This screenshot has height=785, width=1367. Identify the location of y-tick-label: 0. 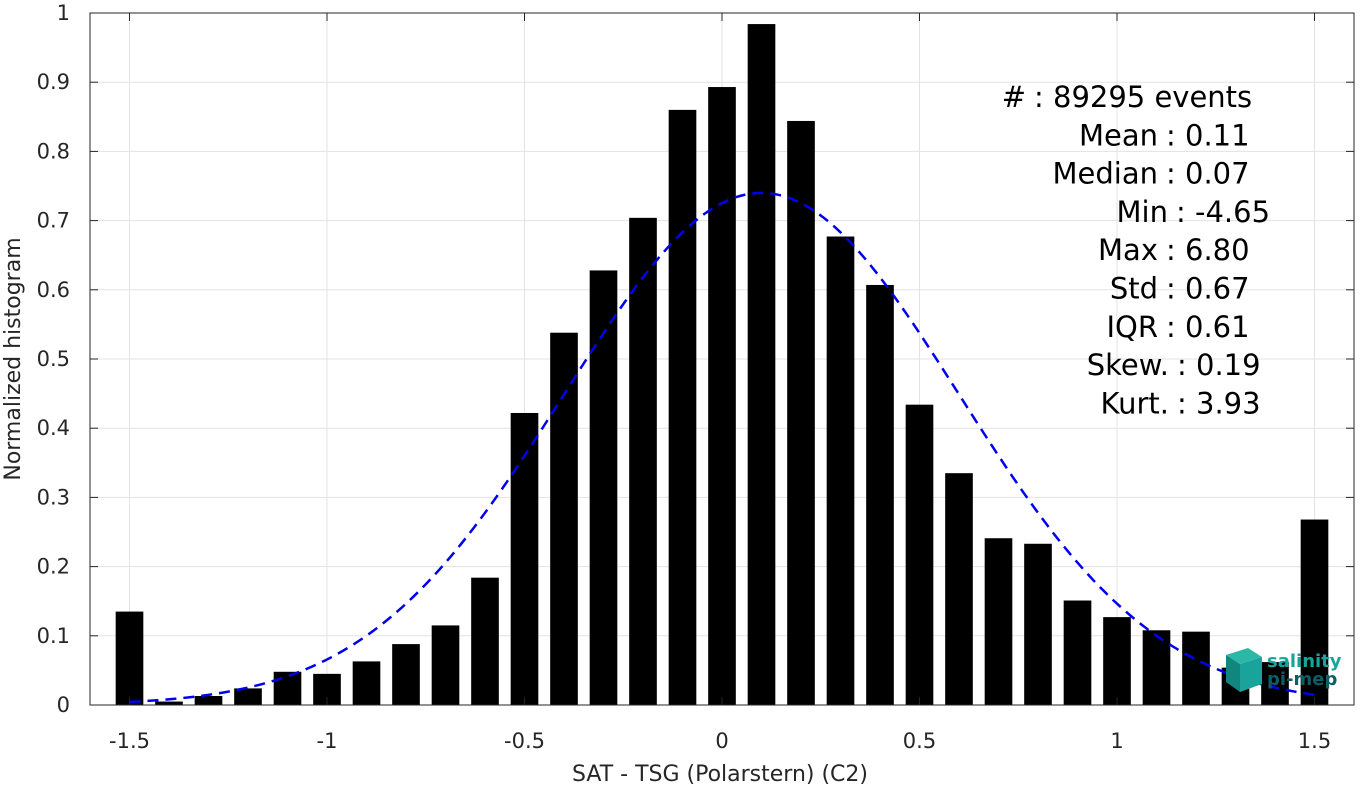
(63, 705).